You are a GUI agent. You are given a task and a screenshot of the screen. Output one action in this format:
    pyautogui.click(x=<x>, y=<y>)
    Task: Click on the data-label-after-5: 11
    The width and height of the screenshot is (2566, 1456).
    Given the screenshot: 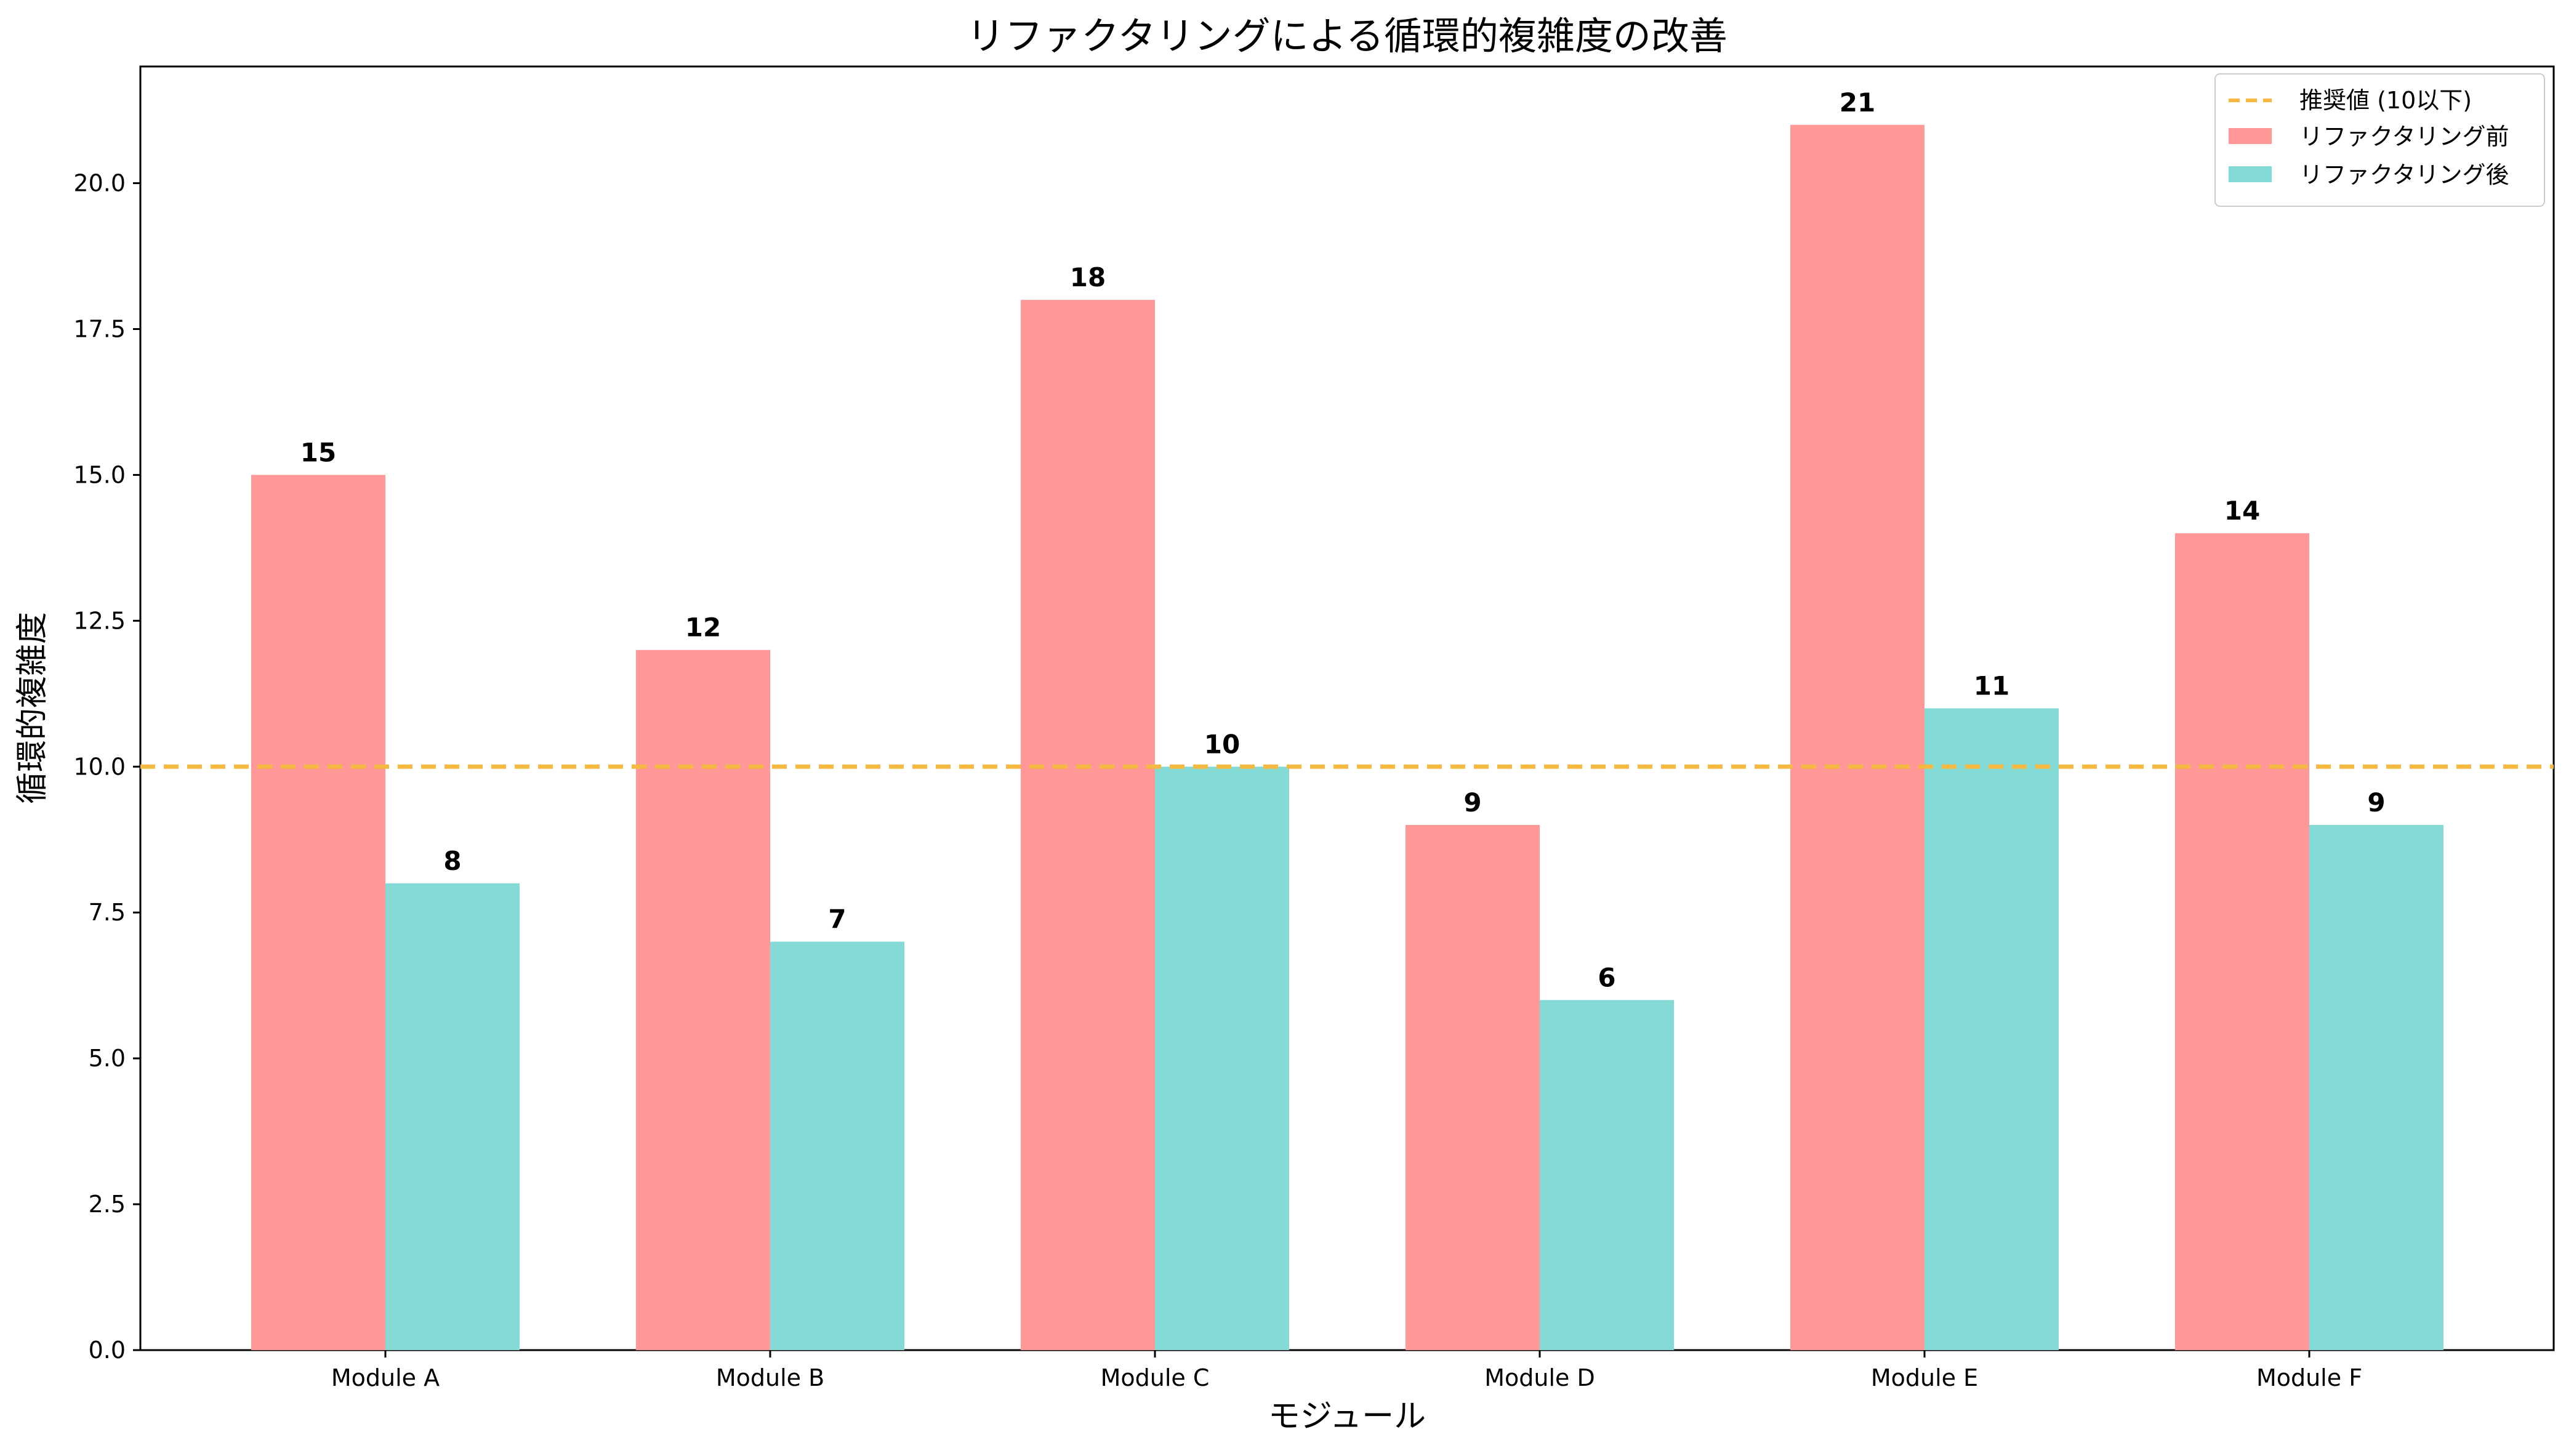 What is the action you would take?
    pyautogui.click(x=1991, y=686)
    